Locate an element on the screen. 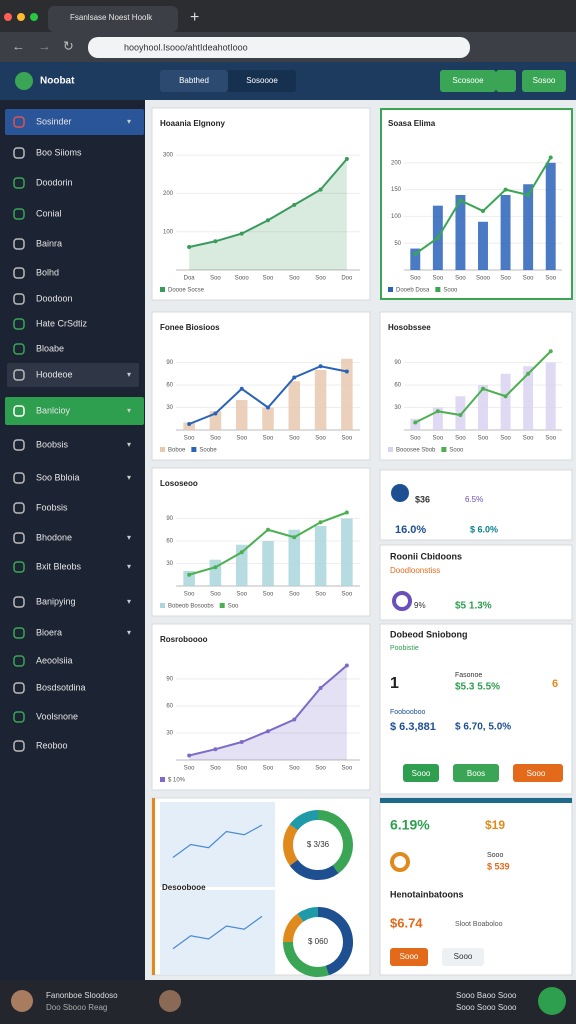 The height and width of the screenshot is (1024, 576). header-icon-button is located at coordinates (506, 81).